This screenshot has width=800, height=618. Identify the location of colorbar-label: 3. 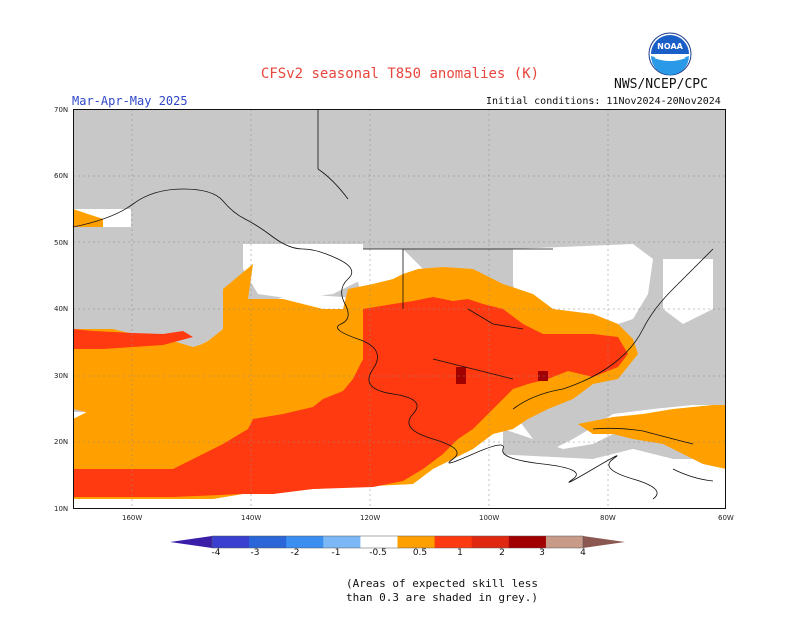
(542, 553).